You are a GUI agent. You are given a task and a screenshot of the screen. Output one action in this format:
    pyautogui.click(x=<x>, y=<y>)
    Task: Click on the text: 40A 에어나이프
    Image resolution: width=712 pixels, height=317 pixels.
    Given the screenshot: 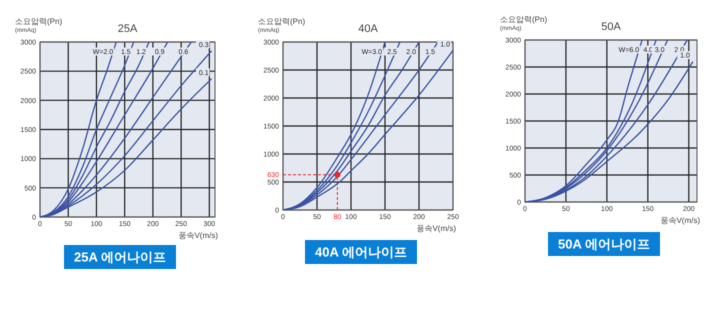 What is the action you would take?
    pyautogui.click(x=361, y=252)
    